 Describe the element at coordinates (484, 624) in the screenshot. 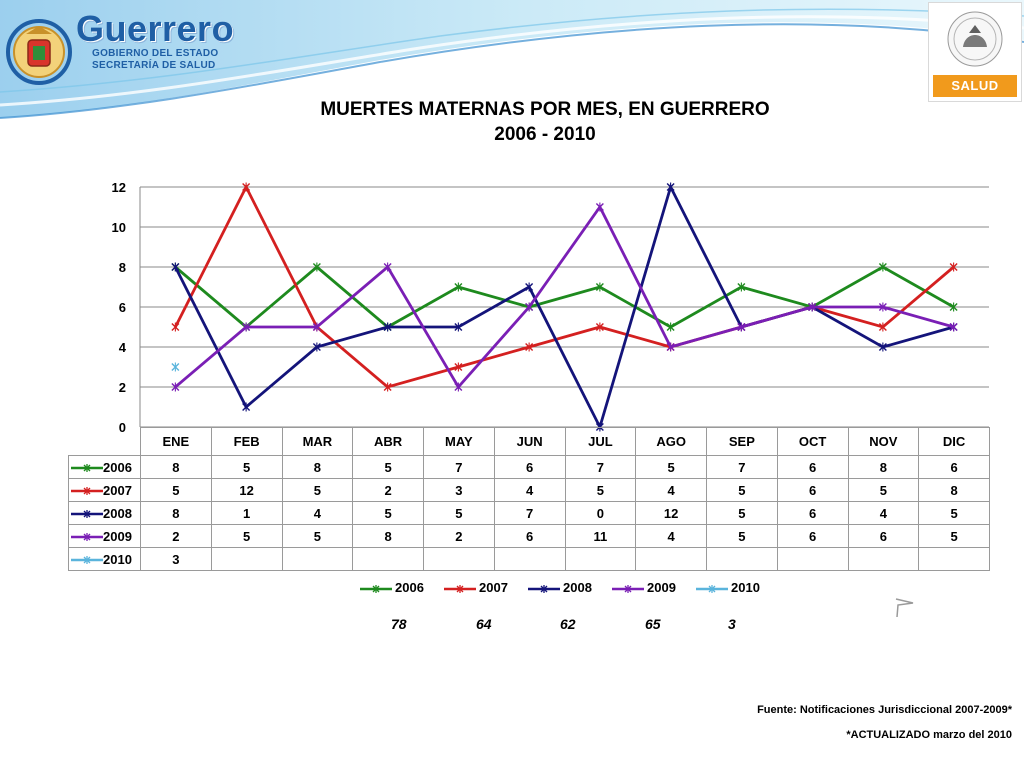

I see `year-total: 64` at that location.